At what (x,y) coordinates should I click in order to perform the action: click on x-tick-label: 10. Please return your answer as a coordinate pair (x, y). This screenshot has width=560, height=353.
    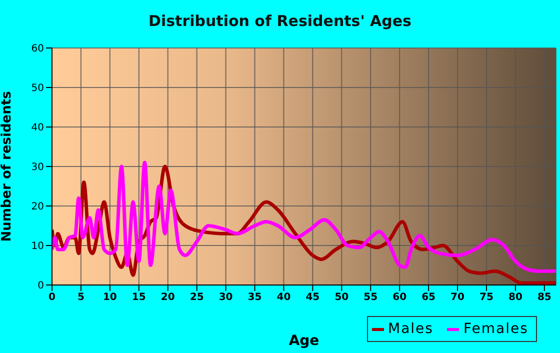
    Looking at the image, I should click on (109, 298).